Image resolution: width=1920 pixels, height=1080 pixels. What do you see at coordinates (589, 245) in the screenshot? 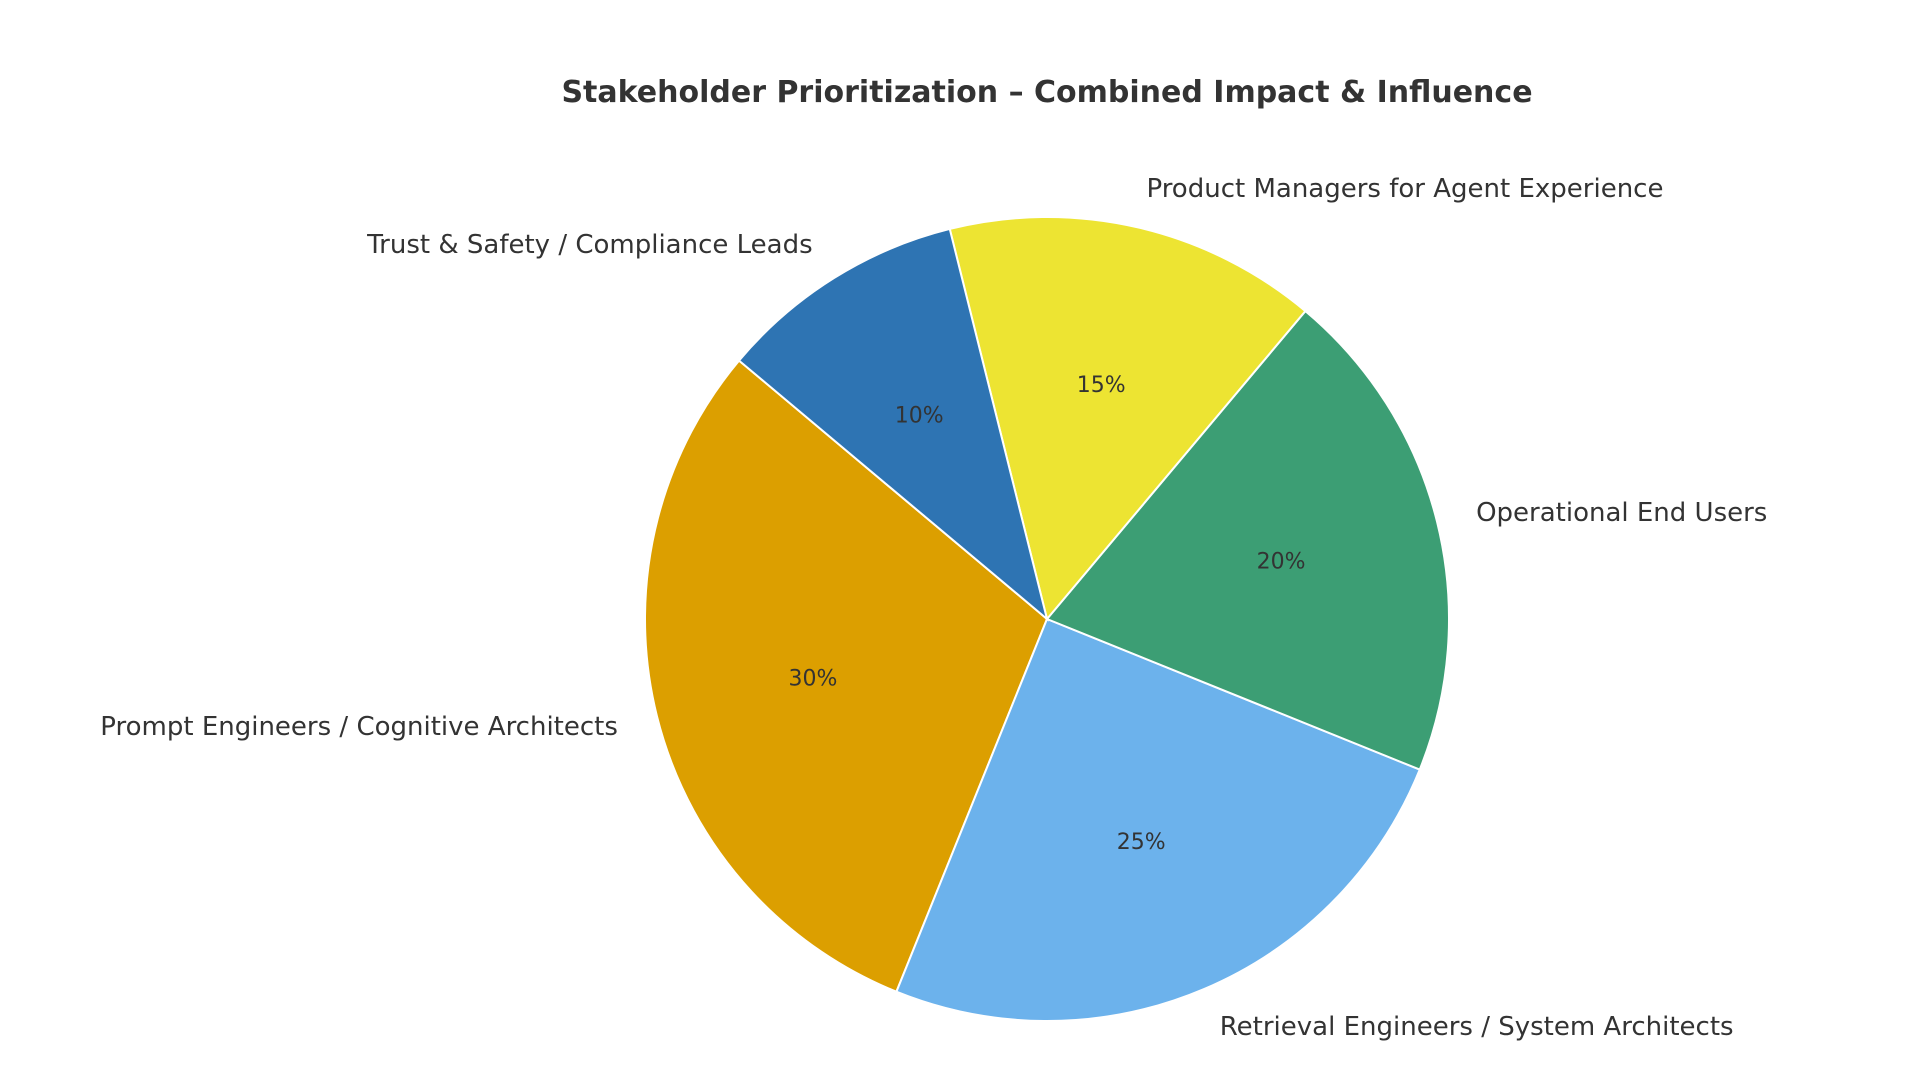
I see `slice-label: Trust & Safety / Compliance Leads` at bounding box center [589, 245].